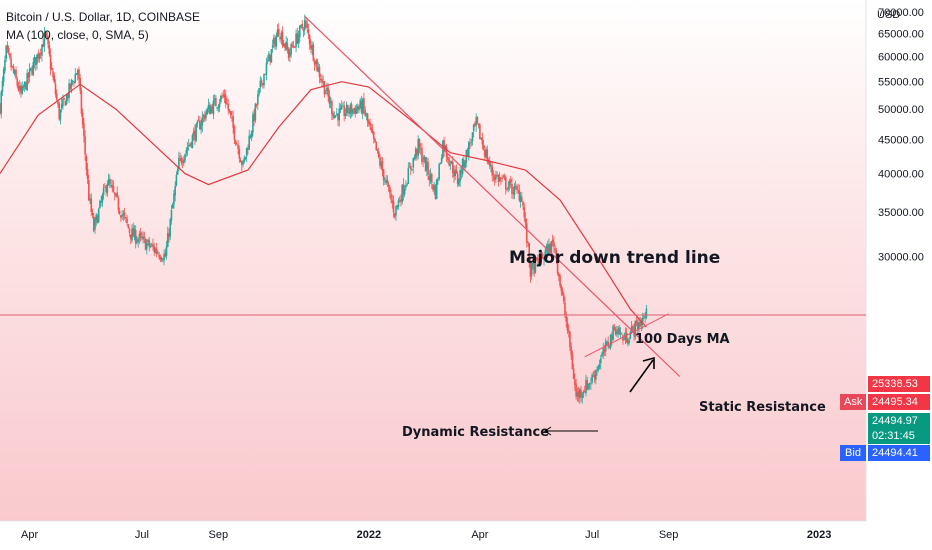  Describe the element at coordinates (77, 35) in the screenshot. I see `indicator-legend: MA (100, close, 0, SMA, 5)` at that location.